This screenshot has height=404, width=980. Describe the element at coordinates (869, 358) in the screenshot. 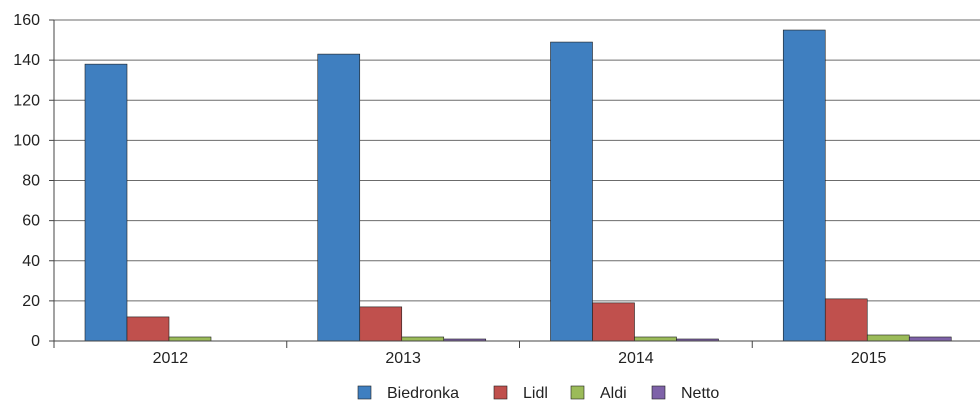

I see `x-tick-label: 2015` at that location.